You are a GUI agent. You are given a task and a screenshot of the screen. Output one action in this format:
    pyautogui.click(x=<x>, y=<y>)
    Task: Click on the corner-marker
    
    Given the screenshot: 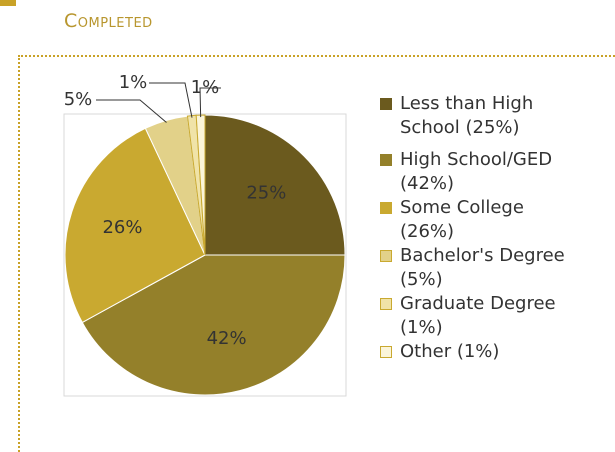 What is the action you would take?
    pyautogui.click(x=8, y=3)
    